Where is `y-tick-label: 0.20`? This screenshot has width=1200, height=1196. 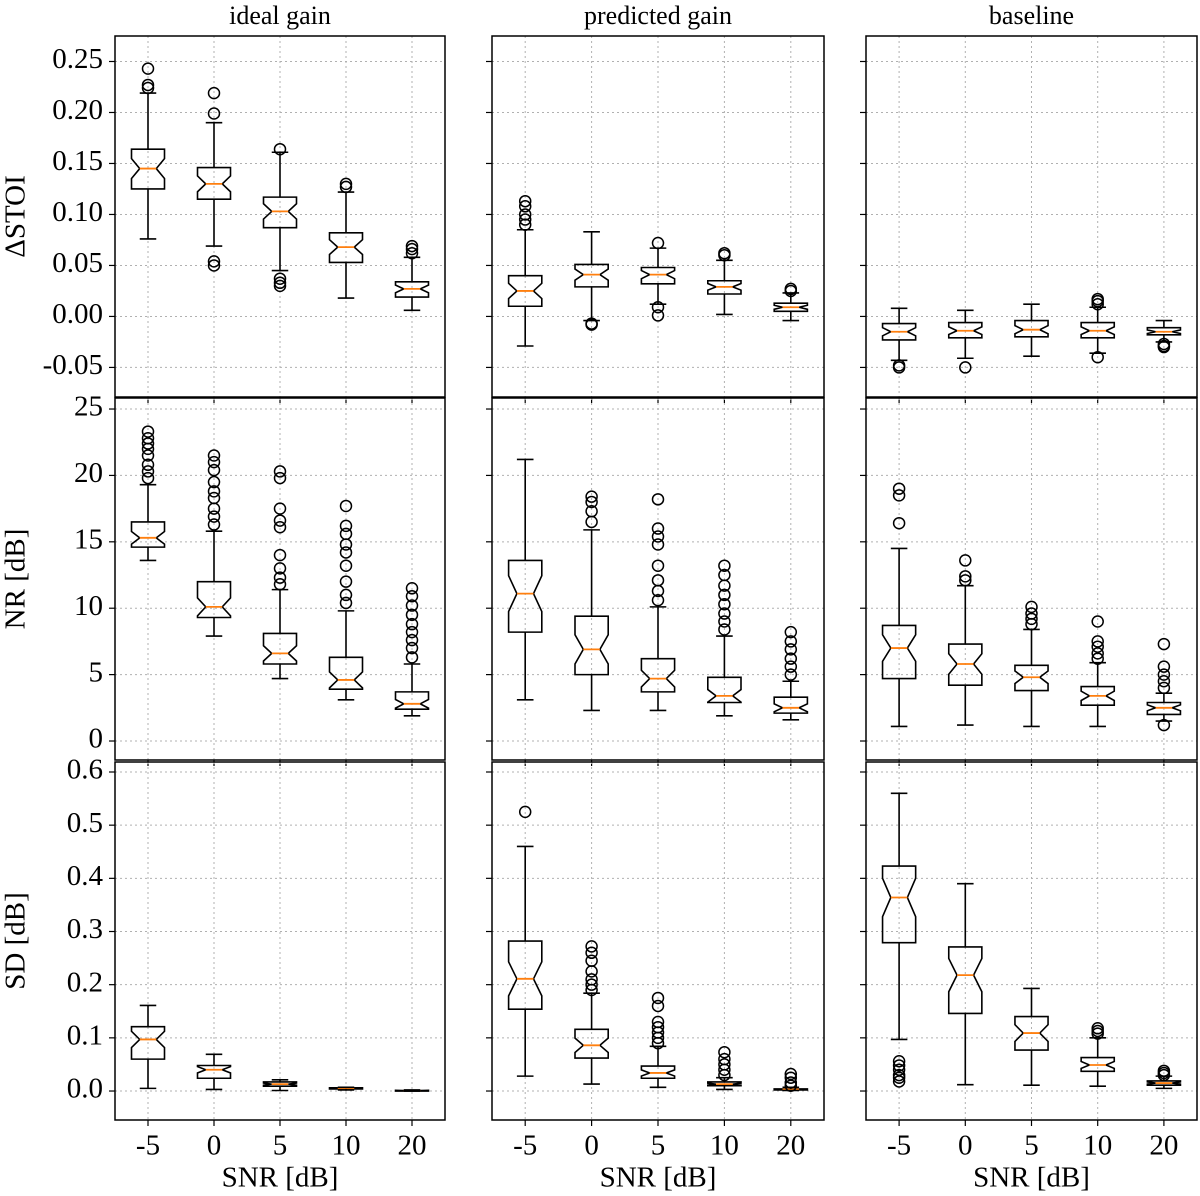 y-tick-label: 0.20 is located at coordinates (77, 110).